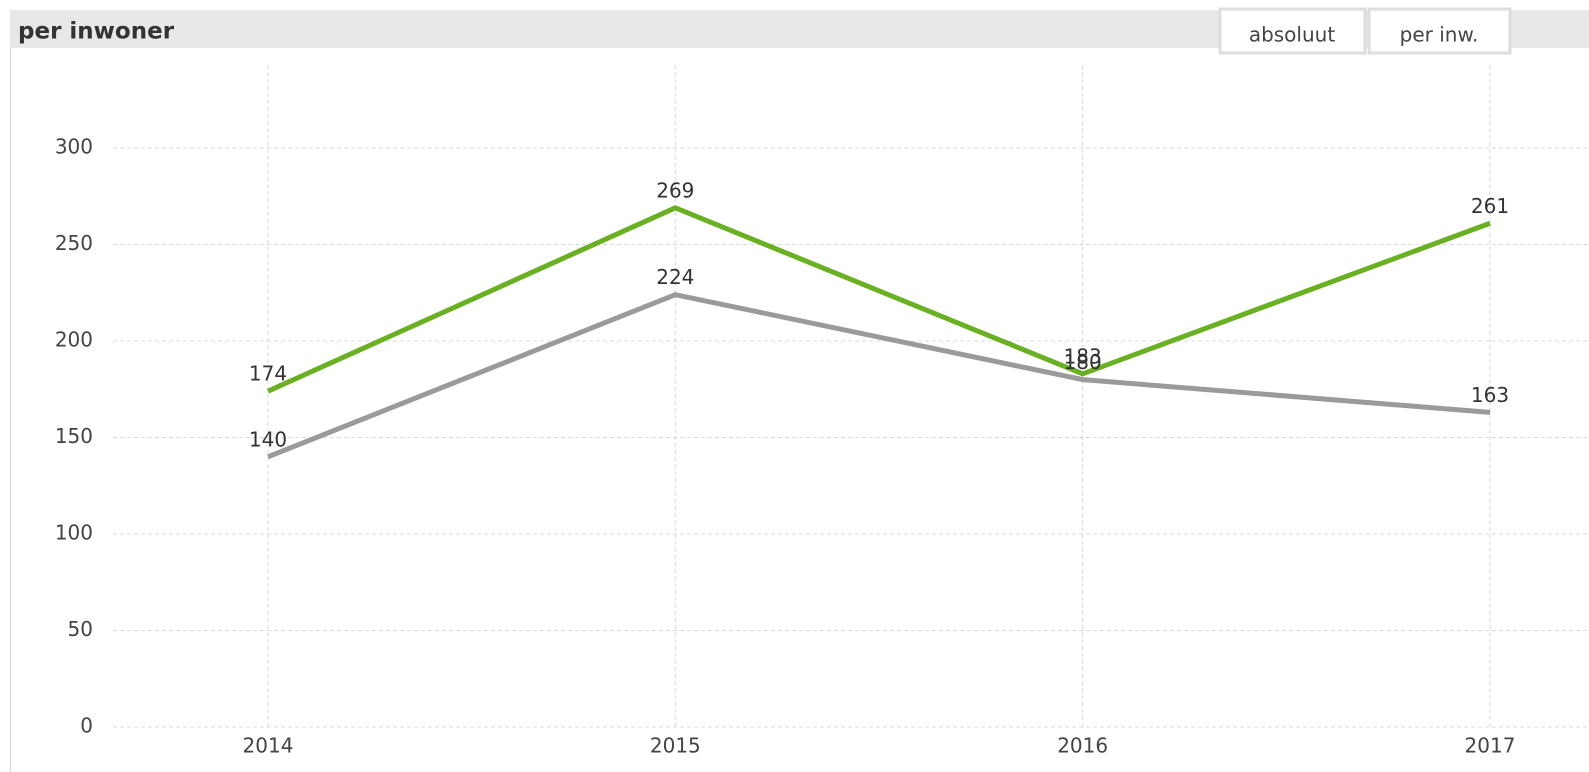 This screenshot has width=1589, height=772. Describe the element at coordinates (1490, 395) in the screenshot. I see `data-label: 163` at that location.